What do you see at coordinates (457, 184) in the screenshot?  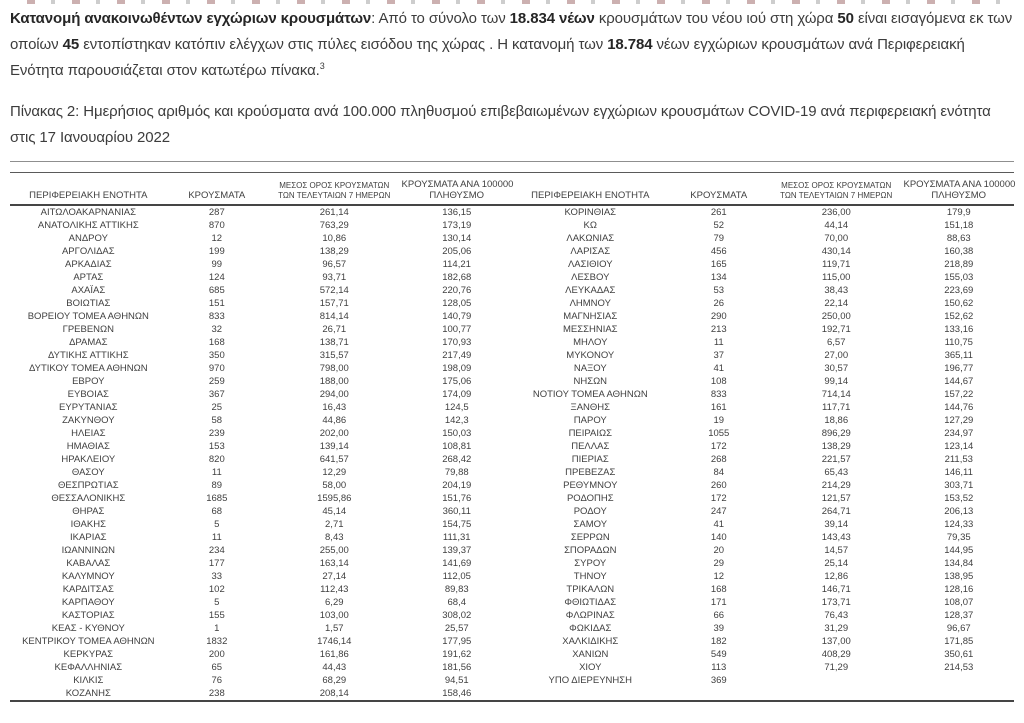 I see `per100k-header-line: ΚΡΟΥΣΜΑΤΑ ΑΝΑ 100000` at bounding box center [457, 184].